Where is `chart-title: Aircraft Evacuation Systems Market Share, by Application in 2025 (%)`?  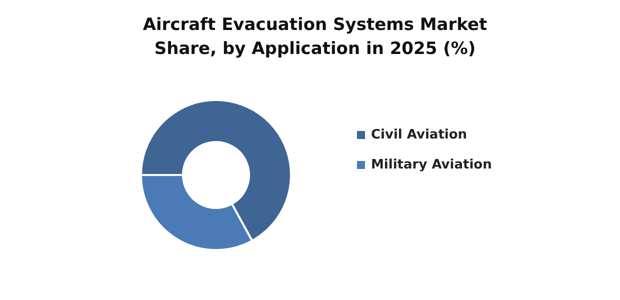 chart-title: Aircraft Evacuation Systems Market Share, by Application in 2025 (%) is located at coordinates (315, 37).